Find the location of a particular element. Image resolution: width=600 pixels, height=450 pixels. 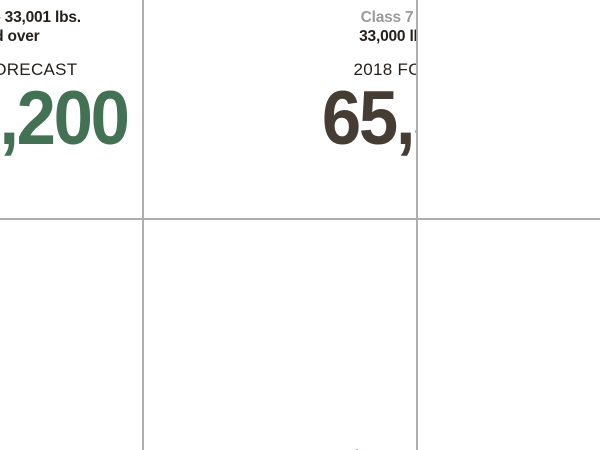

class-label-class-7: Class 7 is located at coordinates (387, 17).